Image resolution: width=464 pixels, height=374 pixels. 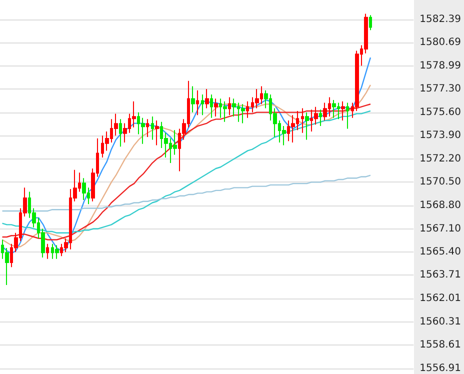 I want to click on y-tick-label: 1560.31, so click(x=441, y=322).